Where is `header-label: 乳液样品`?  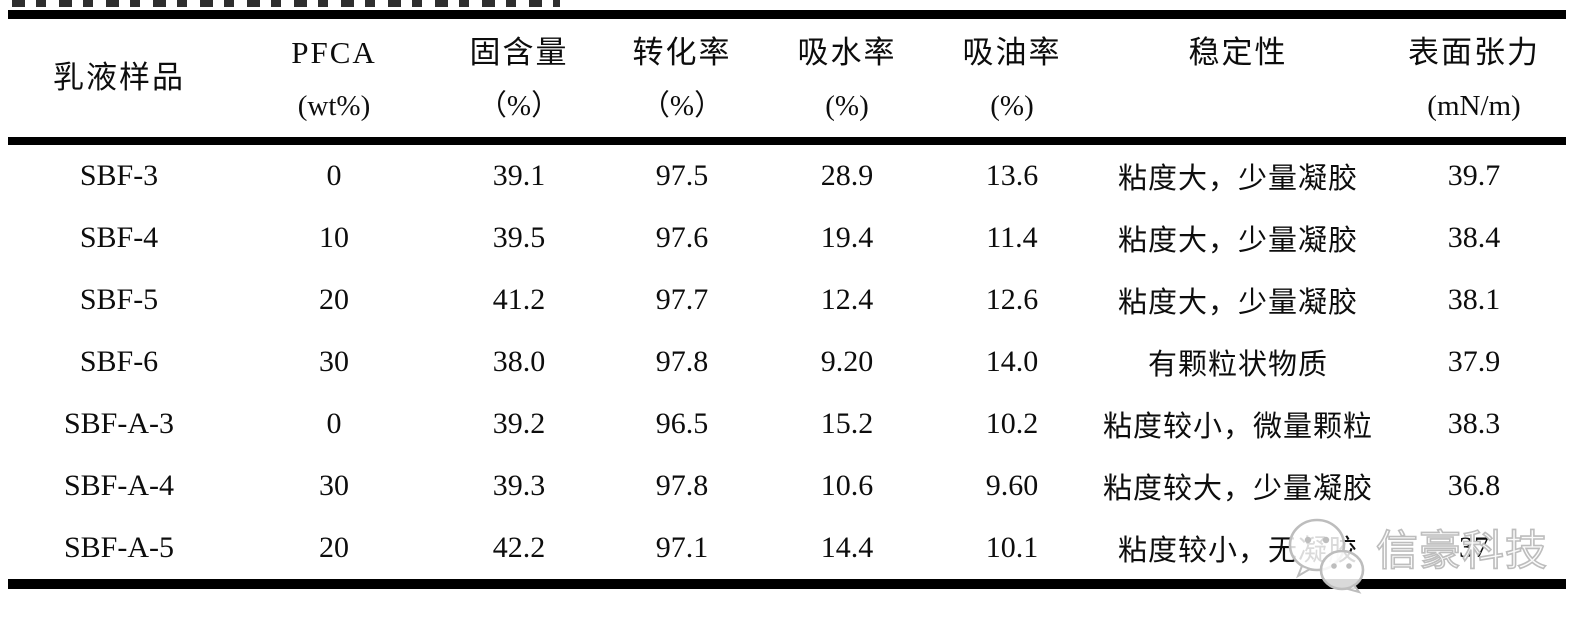
header-label: 乳液样品 is located at coordinates (119, 77).